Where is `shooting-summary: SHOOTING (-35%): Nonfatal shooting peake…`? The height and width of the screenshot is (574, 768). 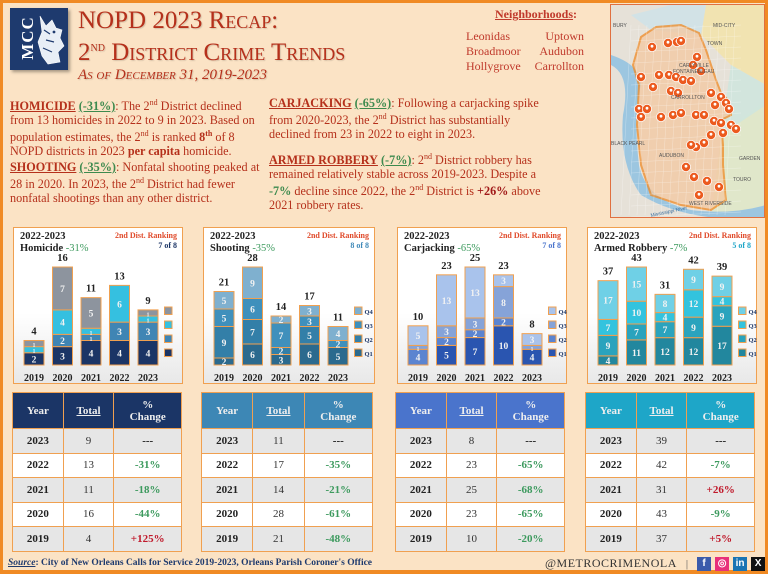 shooting-summary: SHOOTING (-35%): Nonfatal shooting peake… is located at coordinates (136, 182).